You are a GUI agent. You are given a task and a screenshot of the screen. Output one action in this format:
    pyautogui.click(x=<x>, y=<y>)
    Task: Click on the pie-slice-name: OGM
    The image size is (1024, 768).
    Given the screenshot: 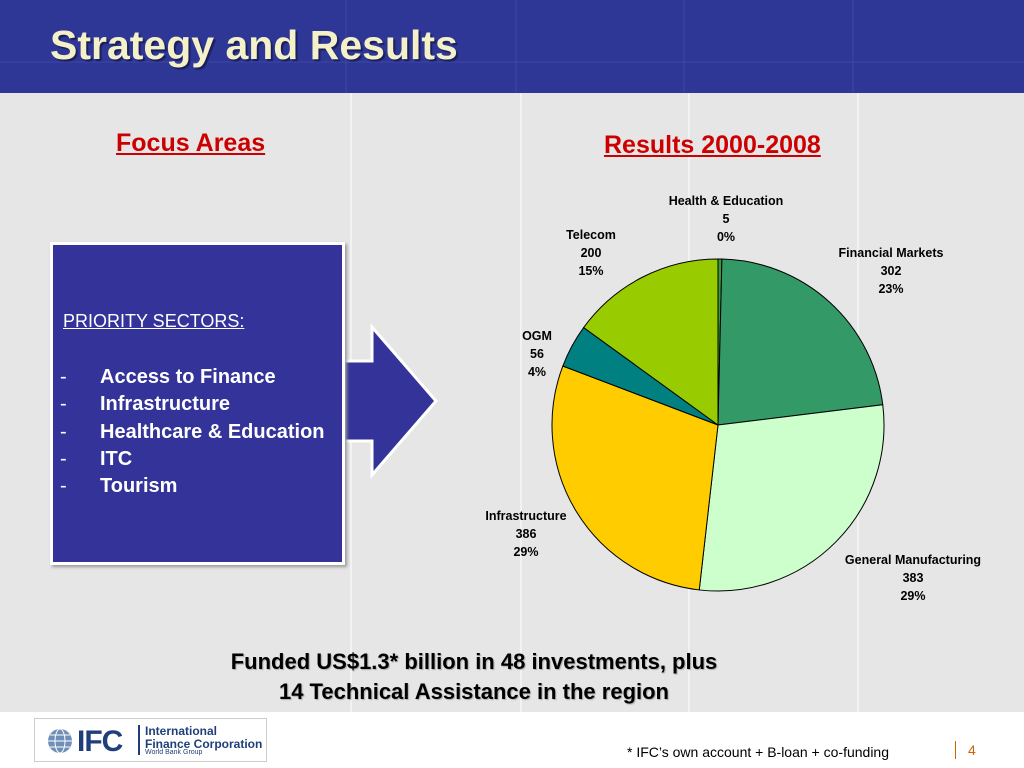 What is the action you would take?
    pyautogui.click(x=537, y=336)
    